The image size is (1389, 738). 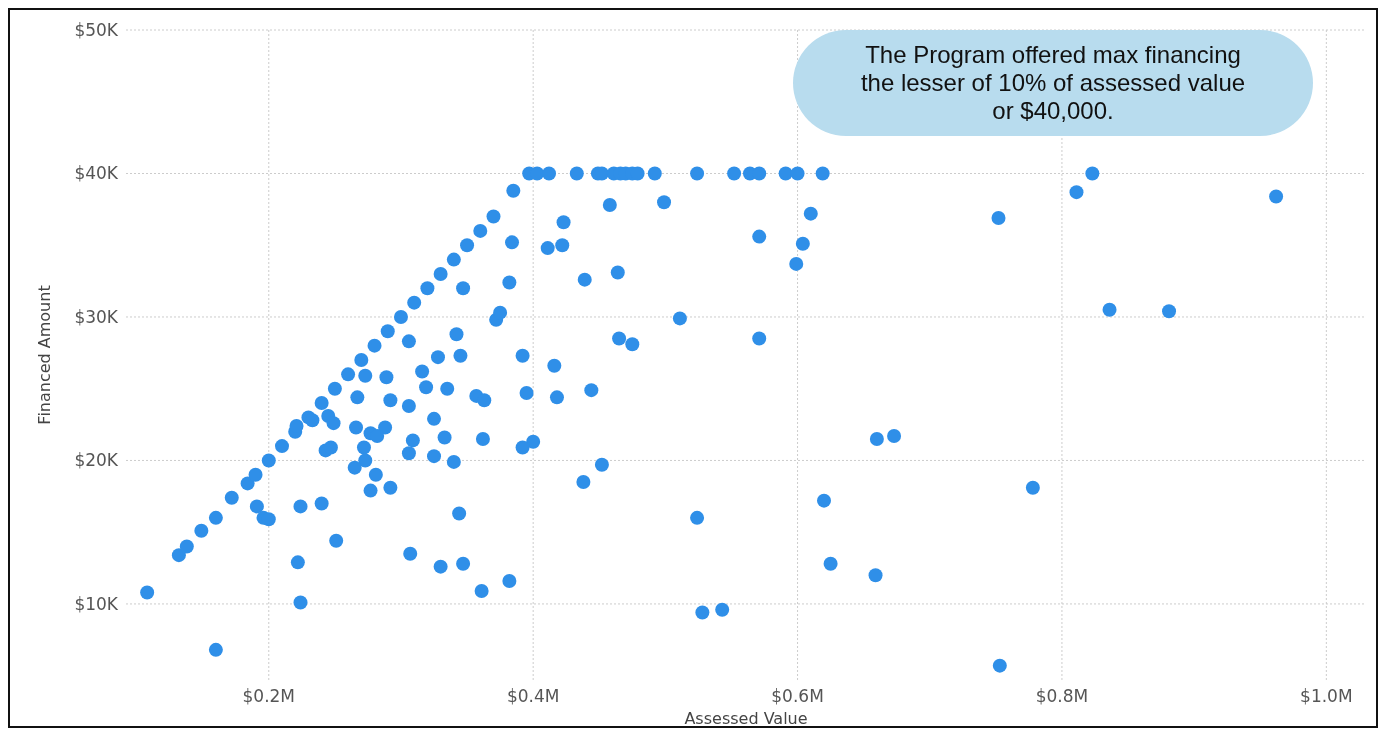 I want to click on x-tick-label: $0.6M, so click(x=797, y=696).